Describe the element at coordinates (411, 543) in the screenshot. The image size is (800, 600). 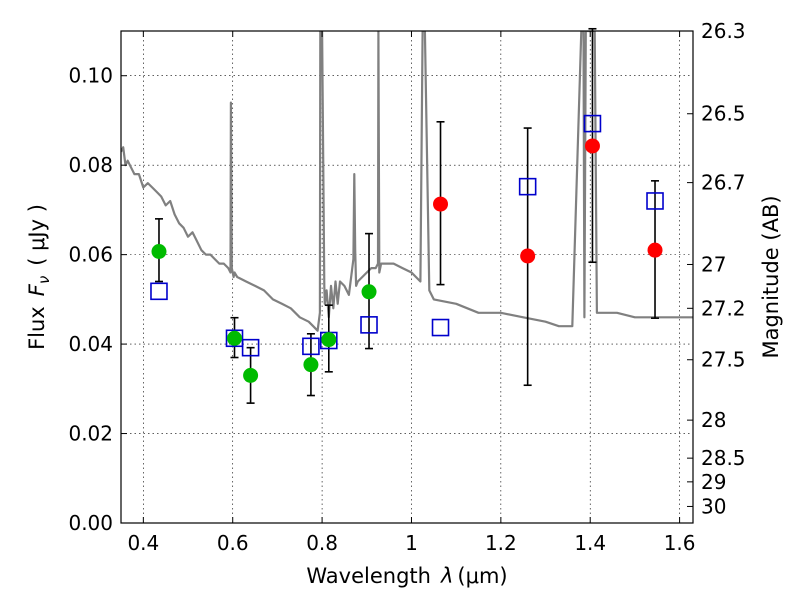
I see `x-tick-label: 1` at that location.